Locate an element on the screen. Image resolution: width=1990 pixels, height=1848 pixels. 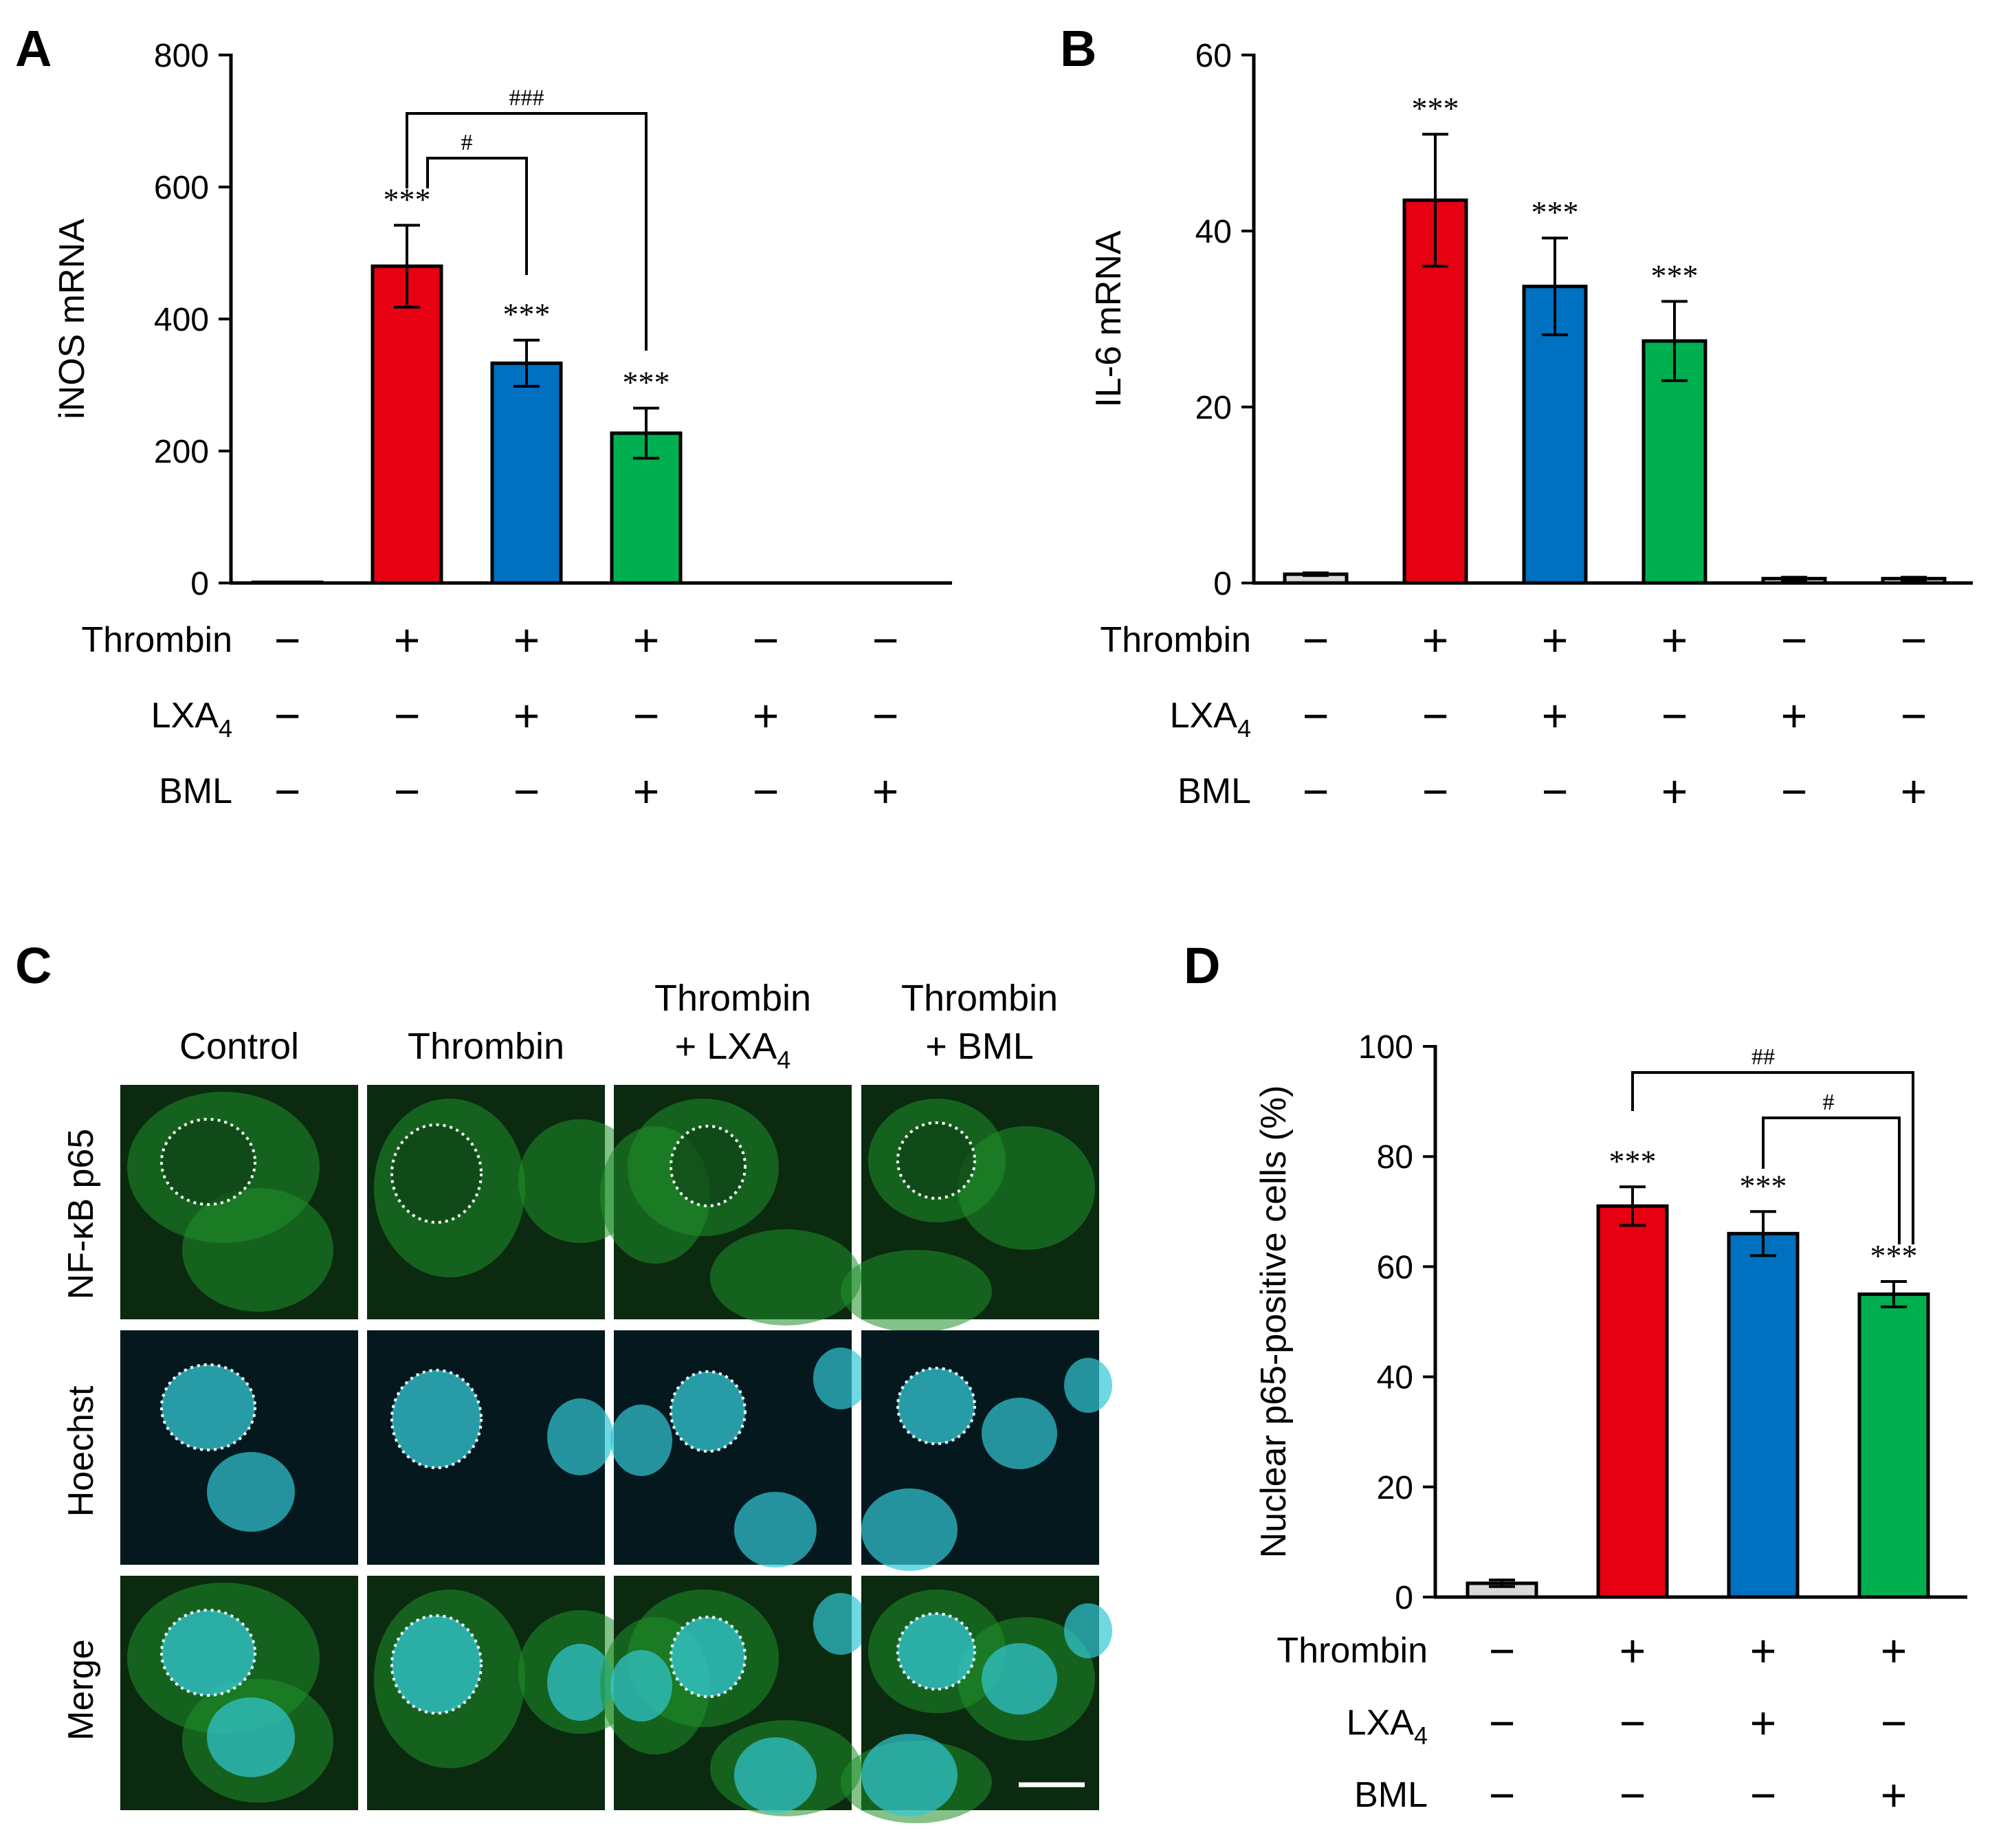
column-header-line2: + LXA4 is located at coordinates (733, 1050).